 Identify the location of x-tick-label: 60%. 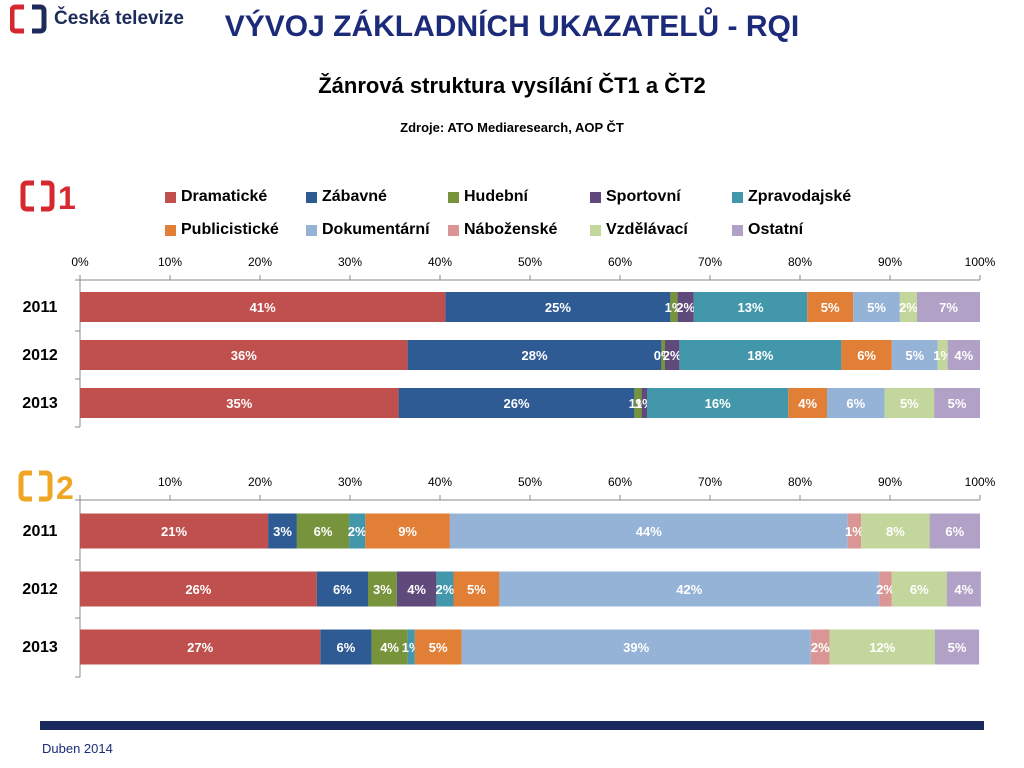
(620, 262).